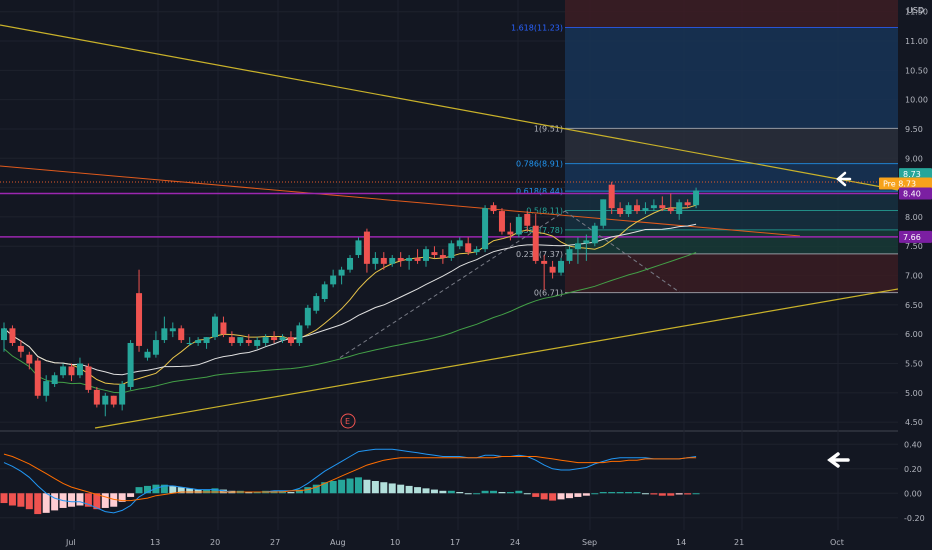 The width and height of the screenshot is (932, 550). I want to click on time-tick-label: 14, so click(681, 542).